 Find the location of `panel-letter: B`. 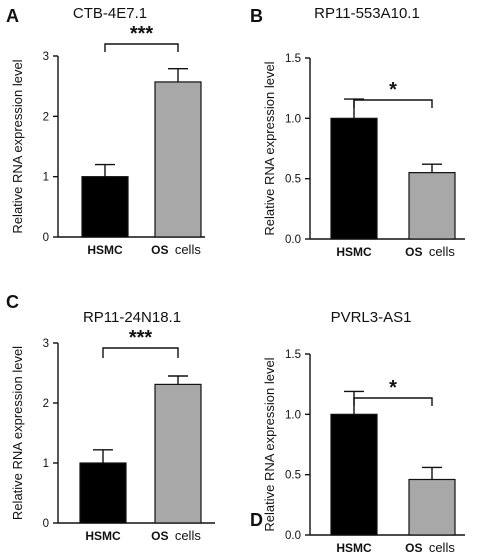

panel-letter: B is located at coordinates (256, 16).